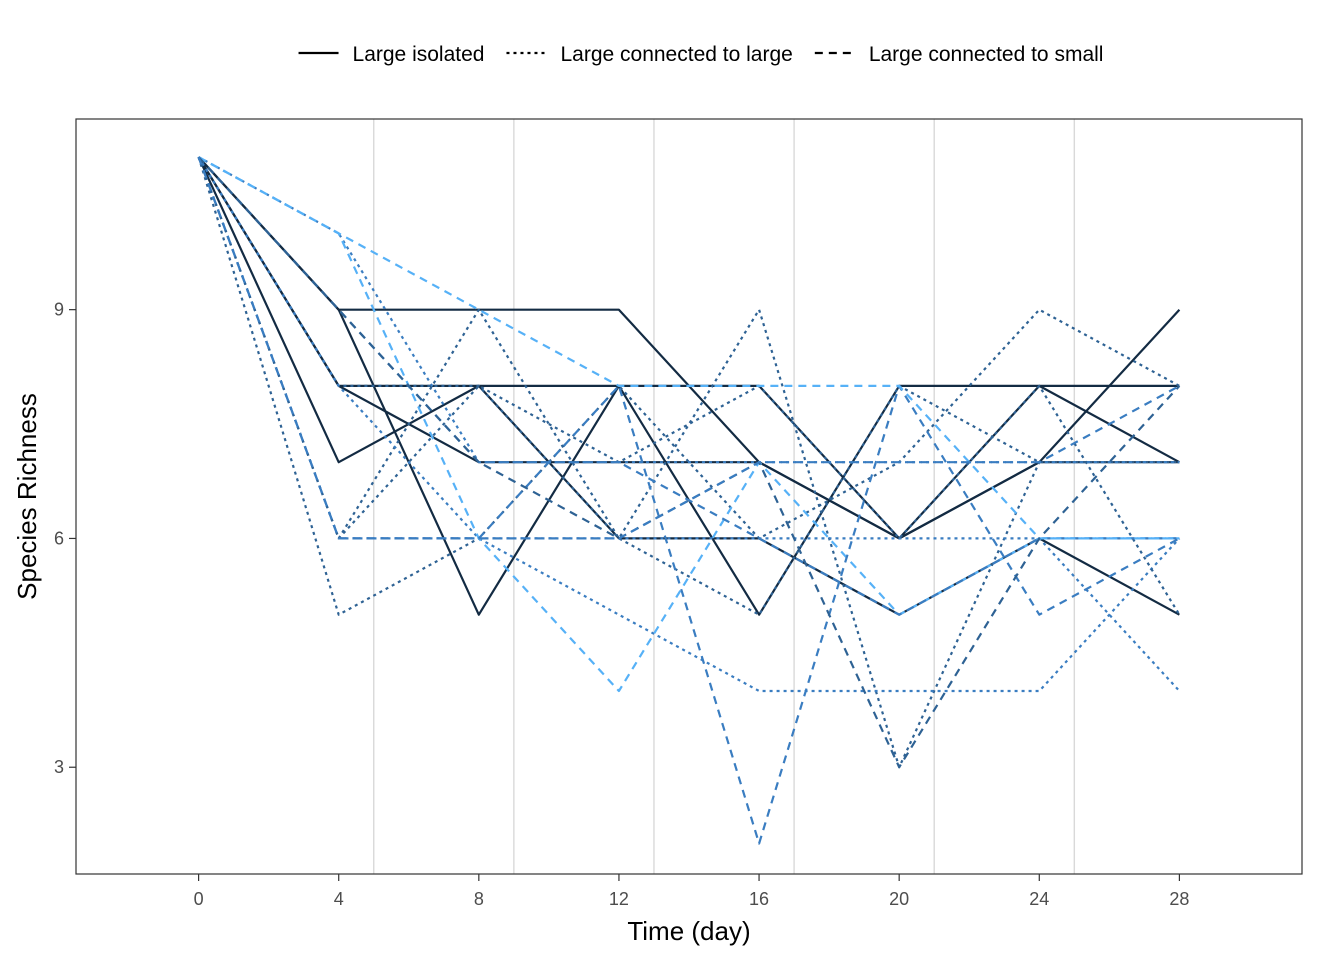 This screenshot has height=960, width=1344. What do you see at coordinates (27, 496) in the screenshot?
I see `y-axis-title: Species Richness` at bounding box center [27, 496].